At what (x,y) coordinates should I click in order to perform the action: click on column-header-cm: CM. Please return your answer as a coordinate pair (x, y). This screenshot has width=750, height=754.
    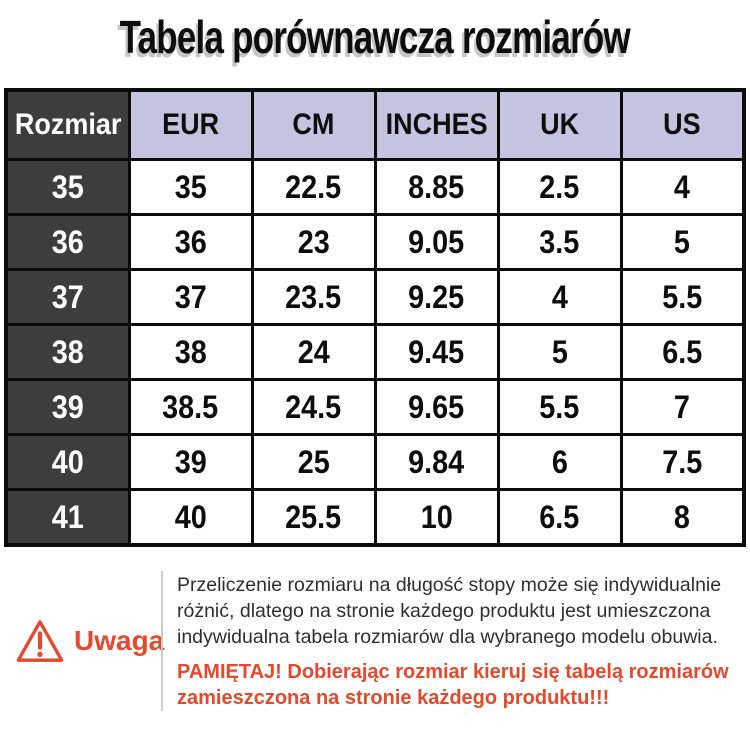
    Looking at the image, I should click on (313, 124).